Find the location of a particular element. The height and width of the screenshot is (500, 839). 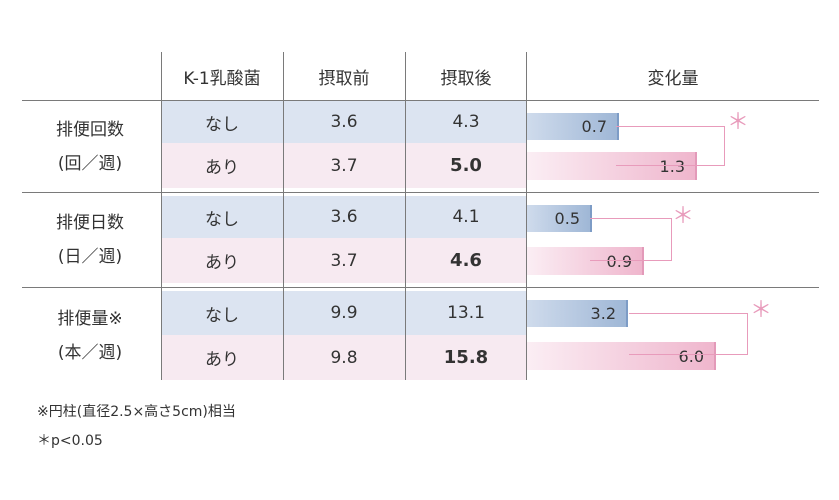

header-before: 摂取前 is located at coordinates (344, 78).